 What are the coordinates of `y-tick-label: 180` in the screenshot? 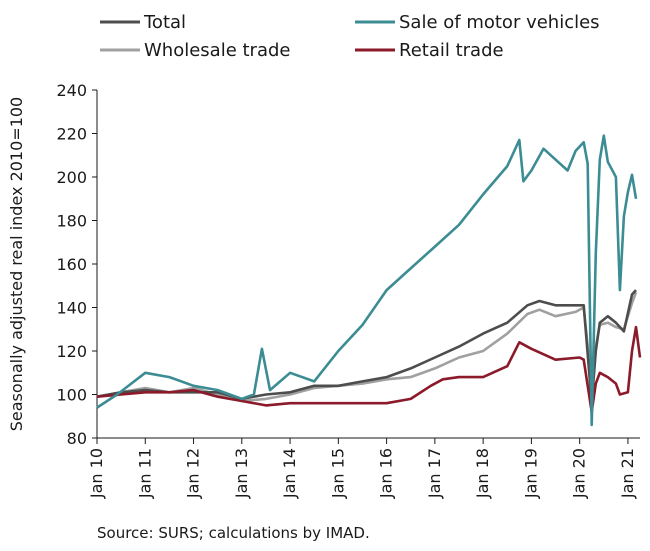 It's located at (71, 221).